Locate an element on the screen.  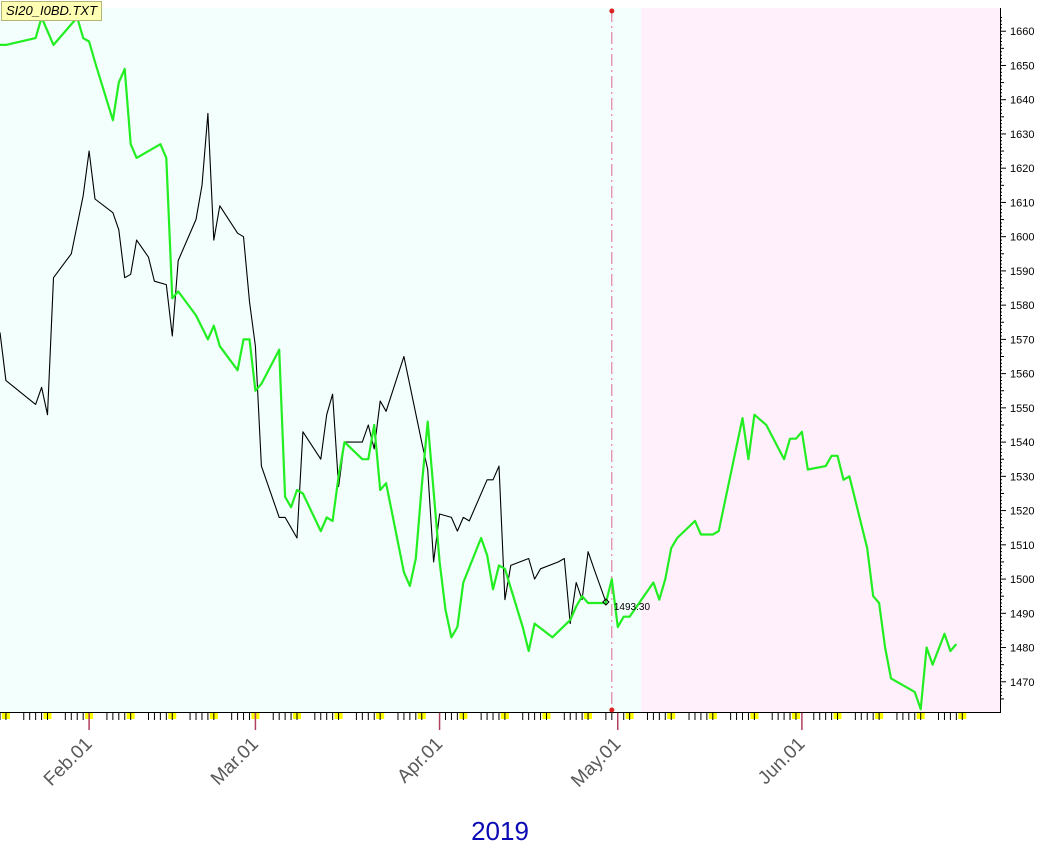
y-tick-label: 1590 is located at coordinates (1022, 272).